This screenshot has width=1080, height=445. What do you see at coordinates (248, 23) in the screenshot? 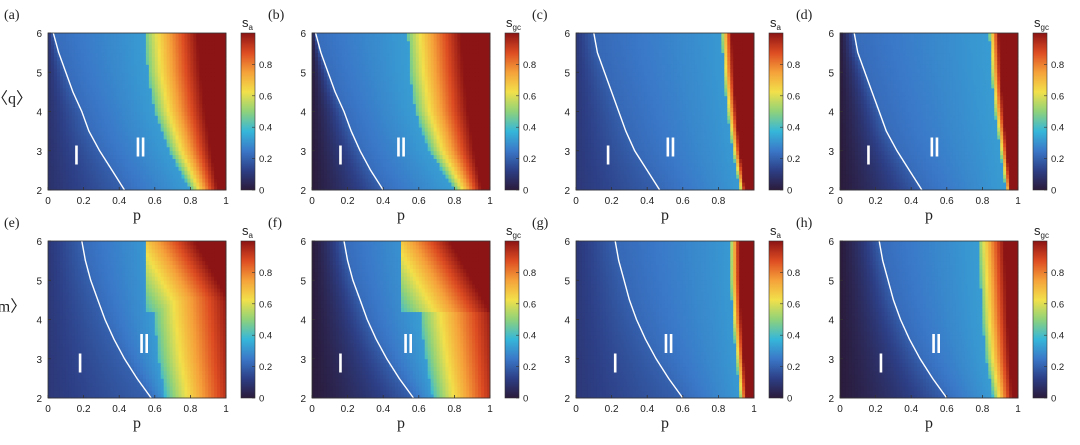
I see `colorbar-label: sa` at bounding box center [248, 23].